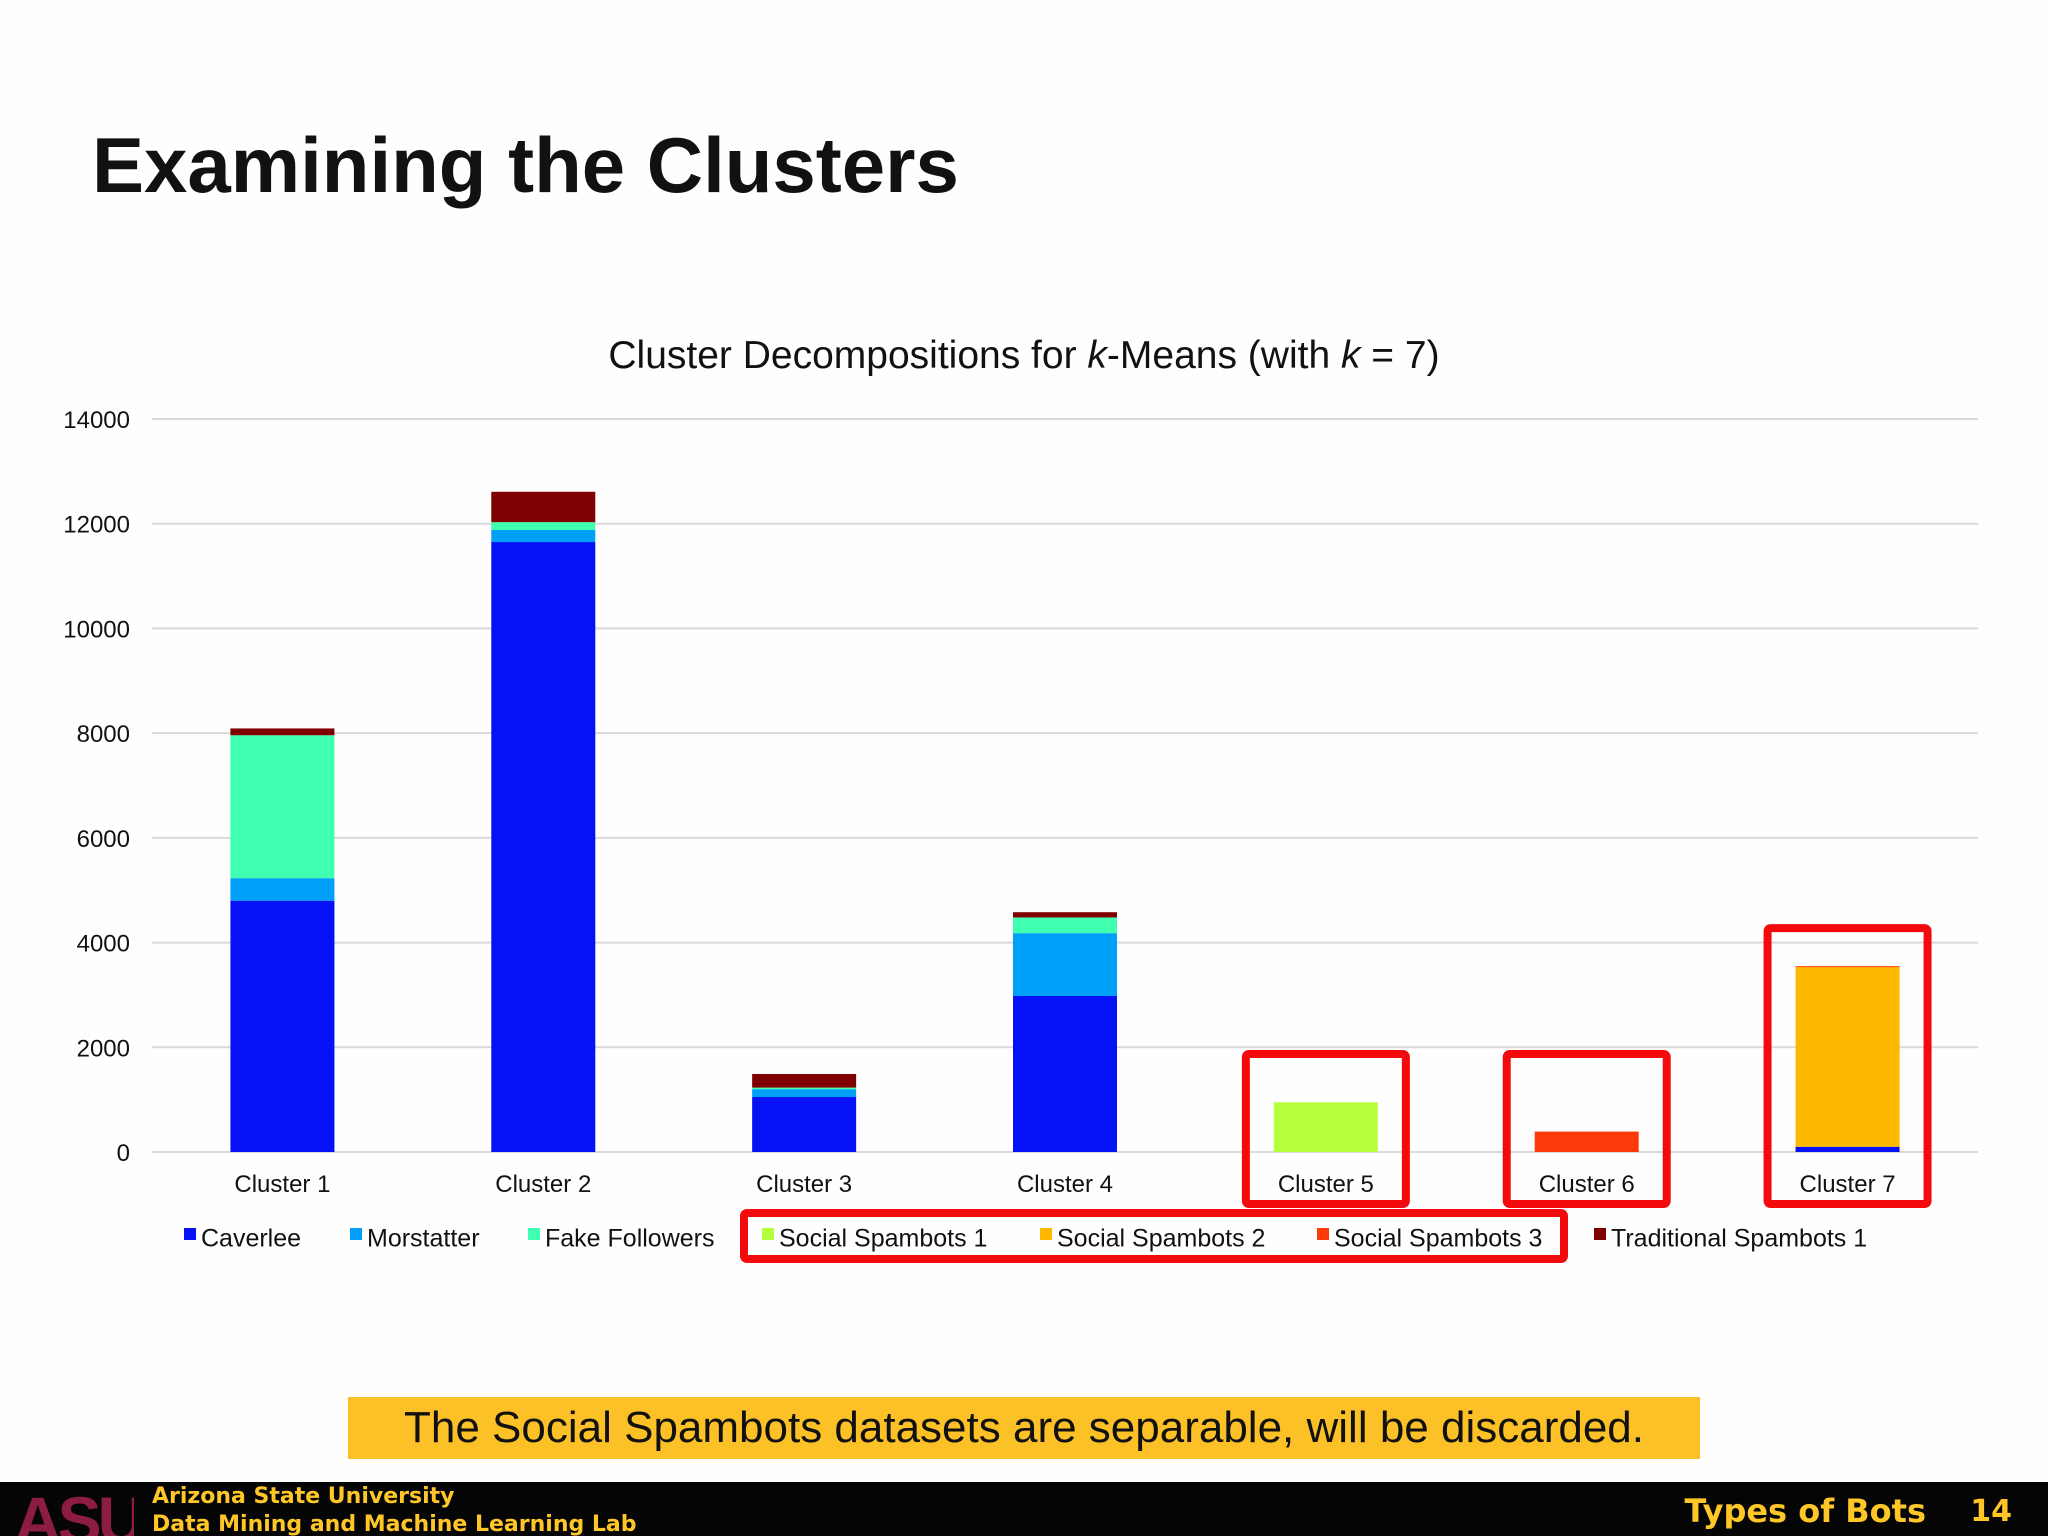 The height and width of the screenshot is (1537, 2048). I want to click on legend-label: Social Spambots 2, so click(1161, 1239).